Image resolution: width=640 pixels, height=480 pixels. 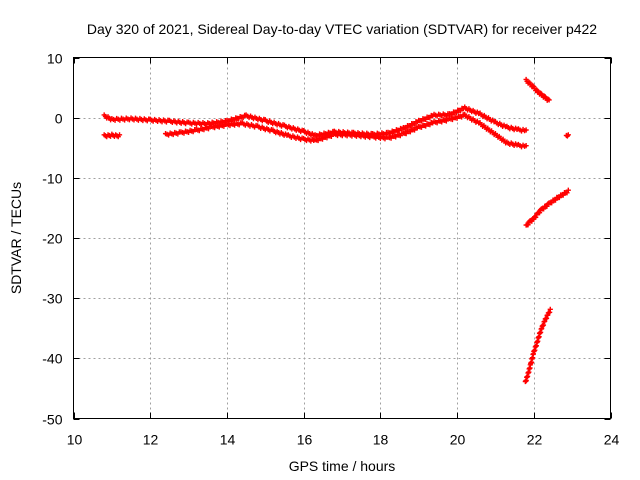 What do you see at coordinates (537, 345) in the screenshot?
I see `series-track-late-deep` at bounding box center [537, 345].